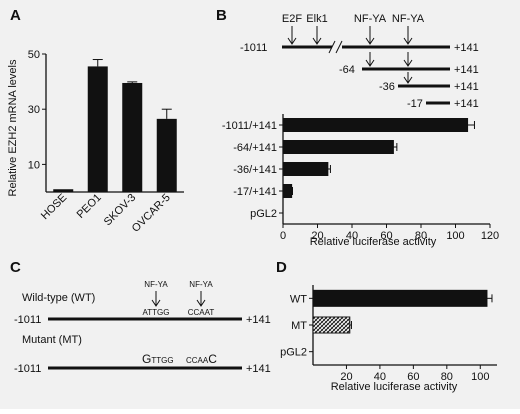  I want to click on nfya-label-2: NF-YA, so click(201, 284).